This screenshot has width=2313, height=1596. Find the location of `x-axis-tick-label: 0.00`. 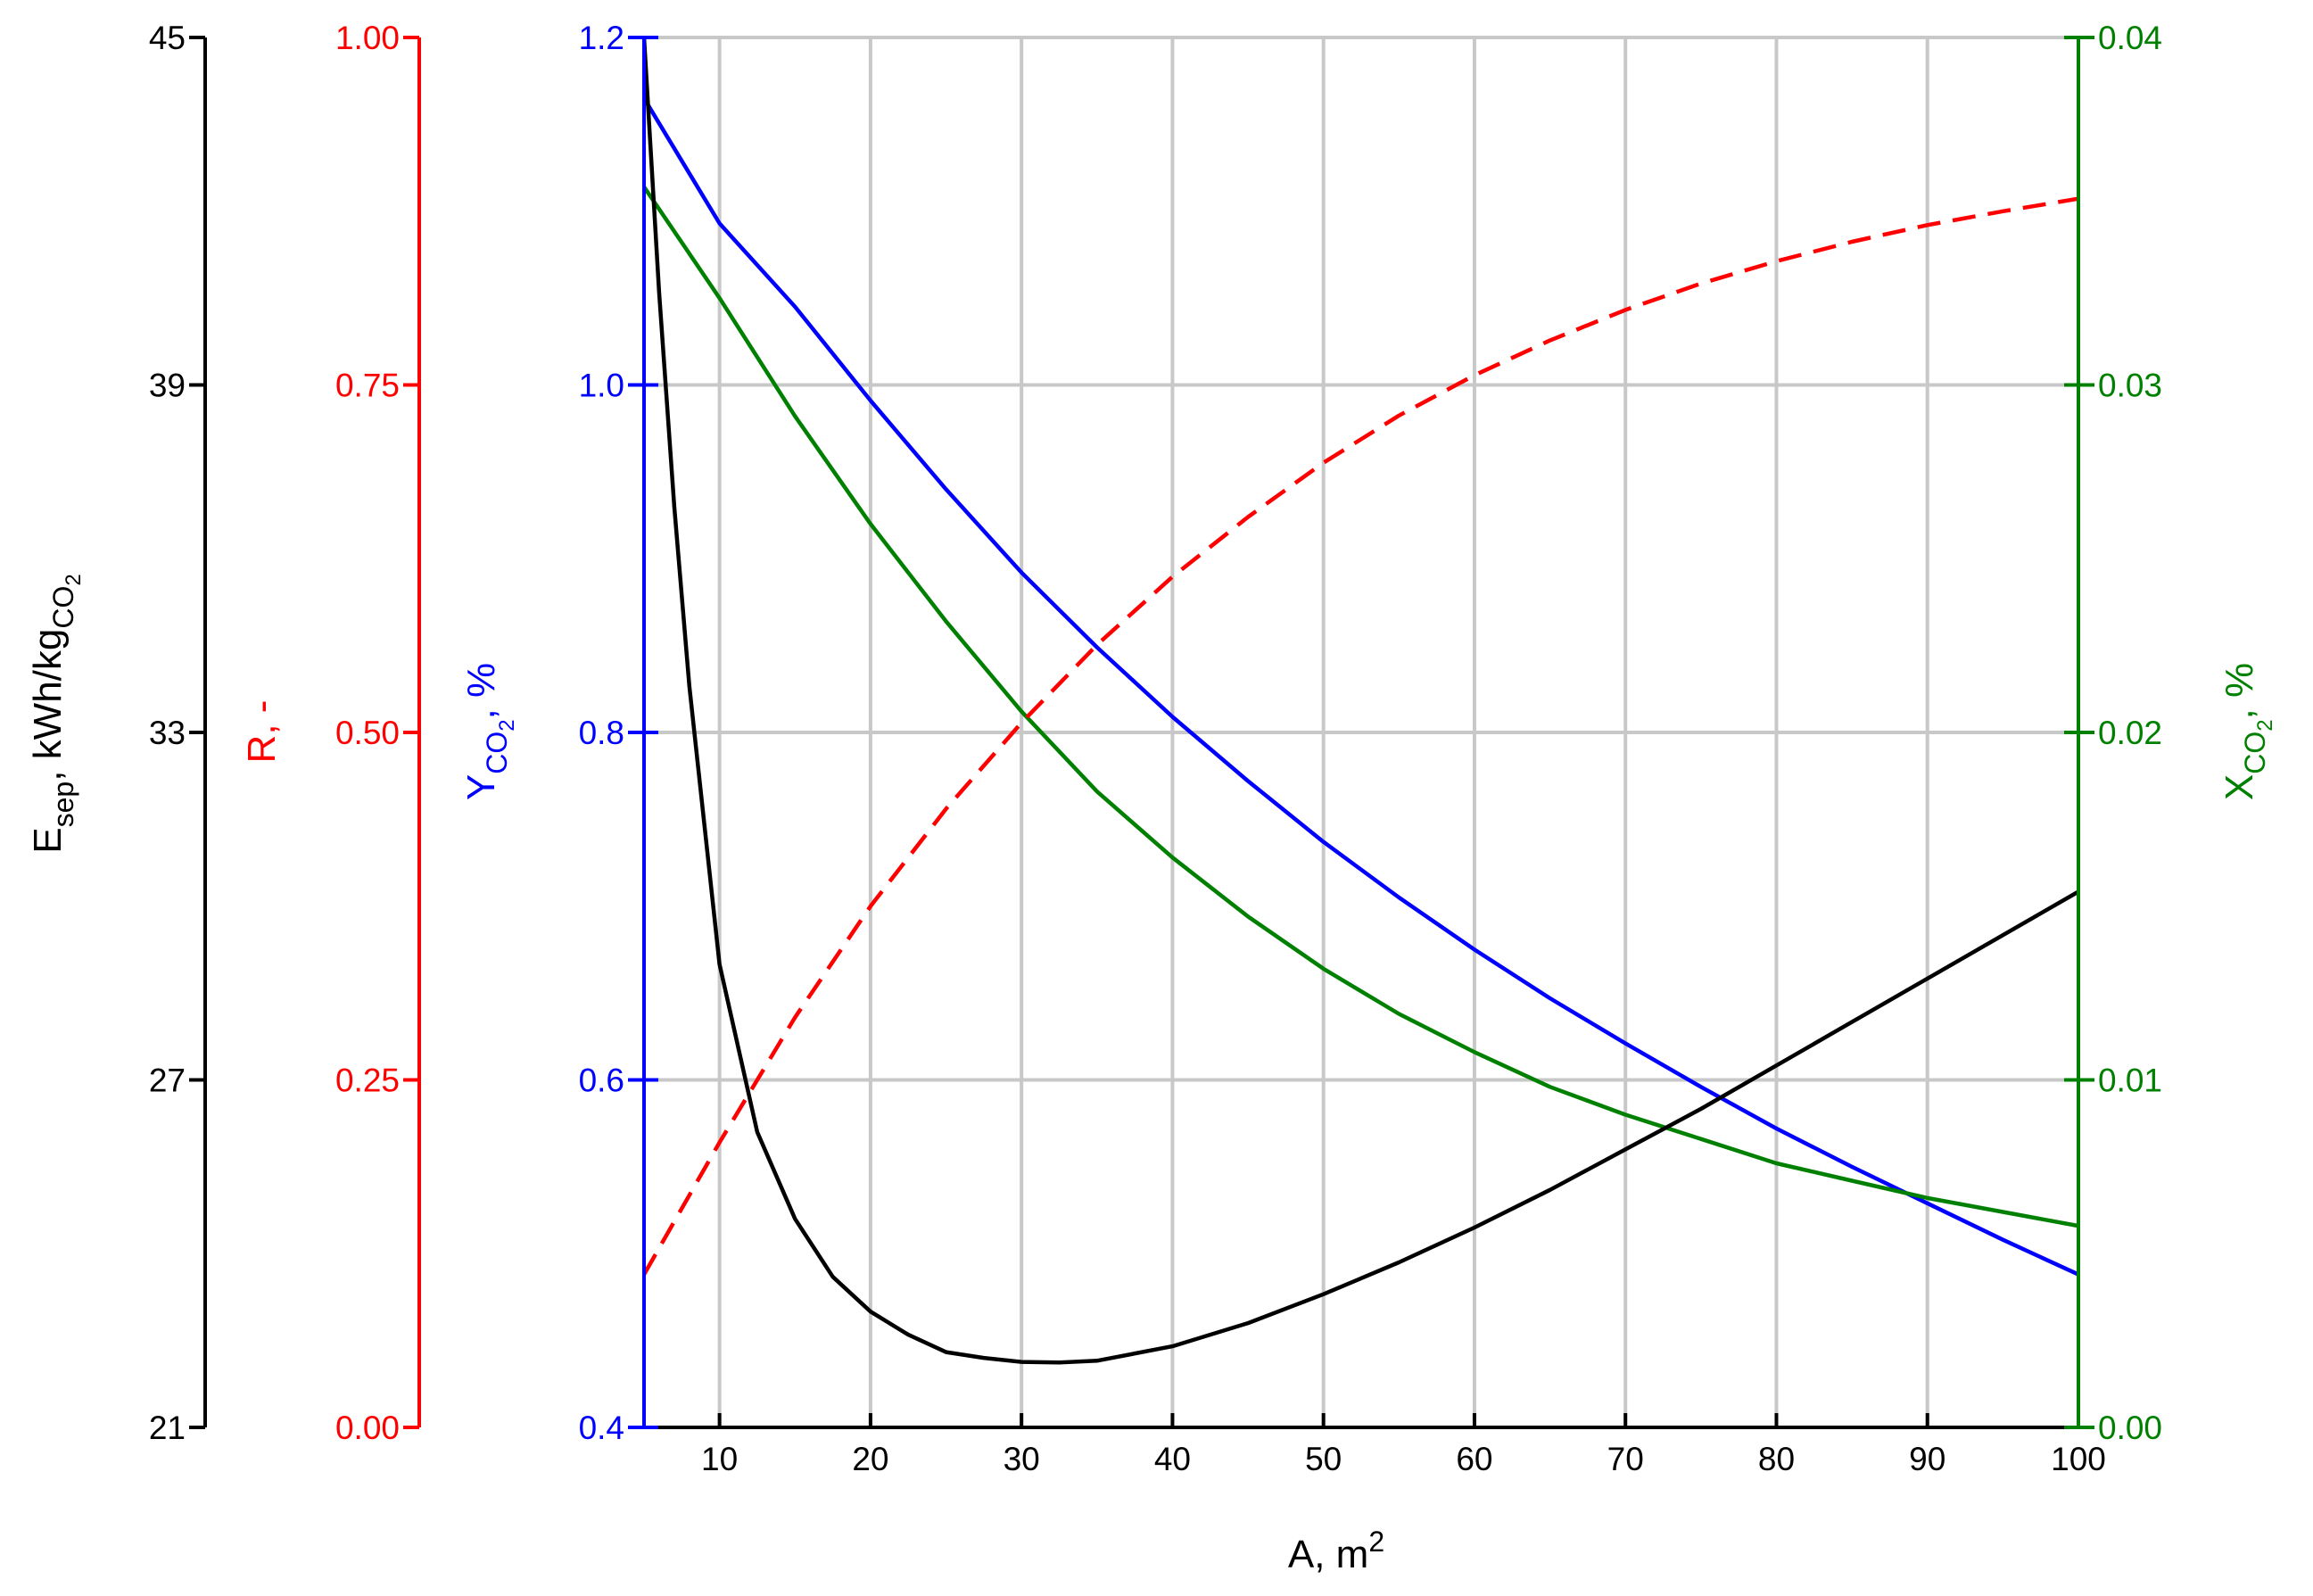

x-axis-tick-label: 0.00 is located at coordinates (2130, 1428).